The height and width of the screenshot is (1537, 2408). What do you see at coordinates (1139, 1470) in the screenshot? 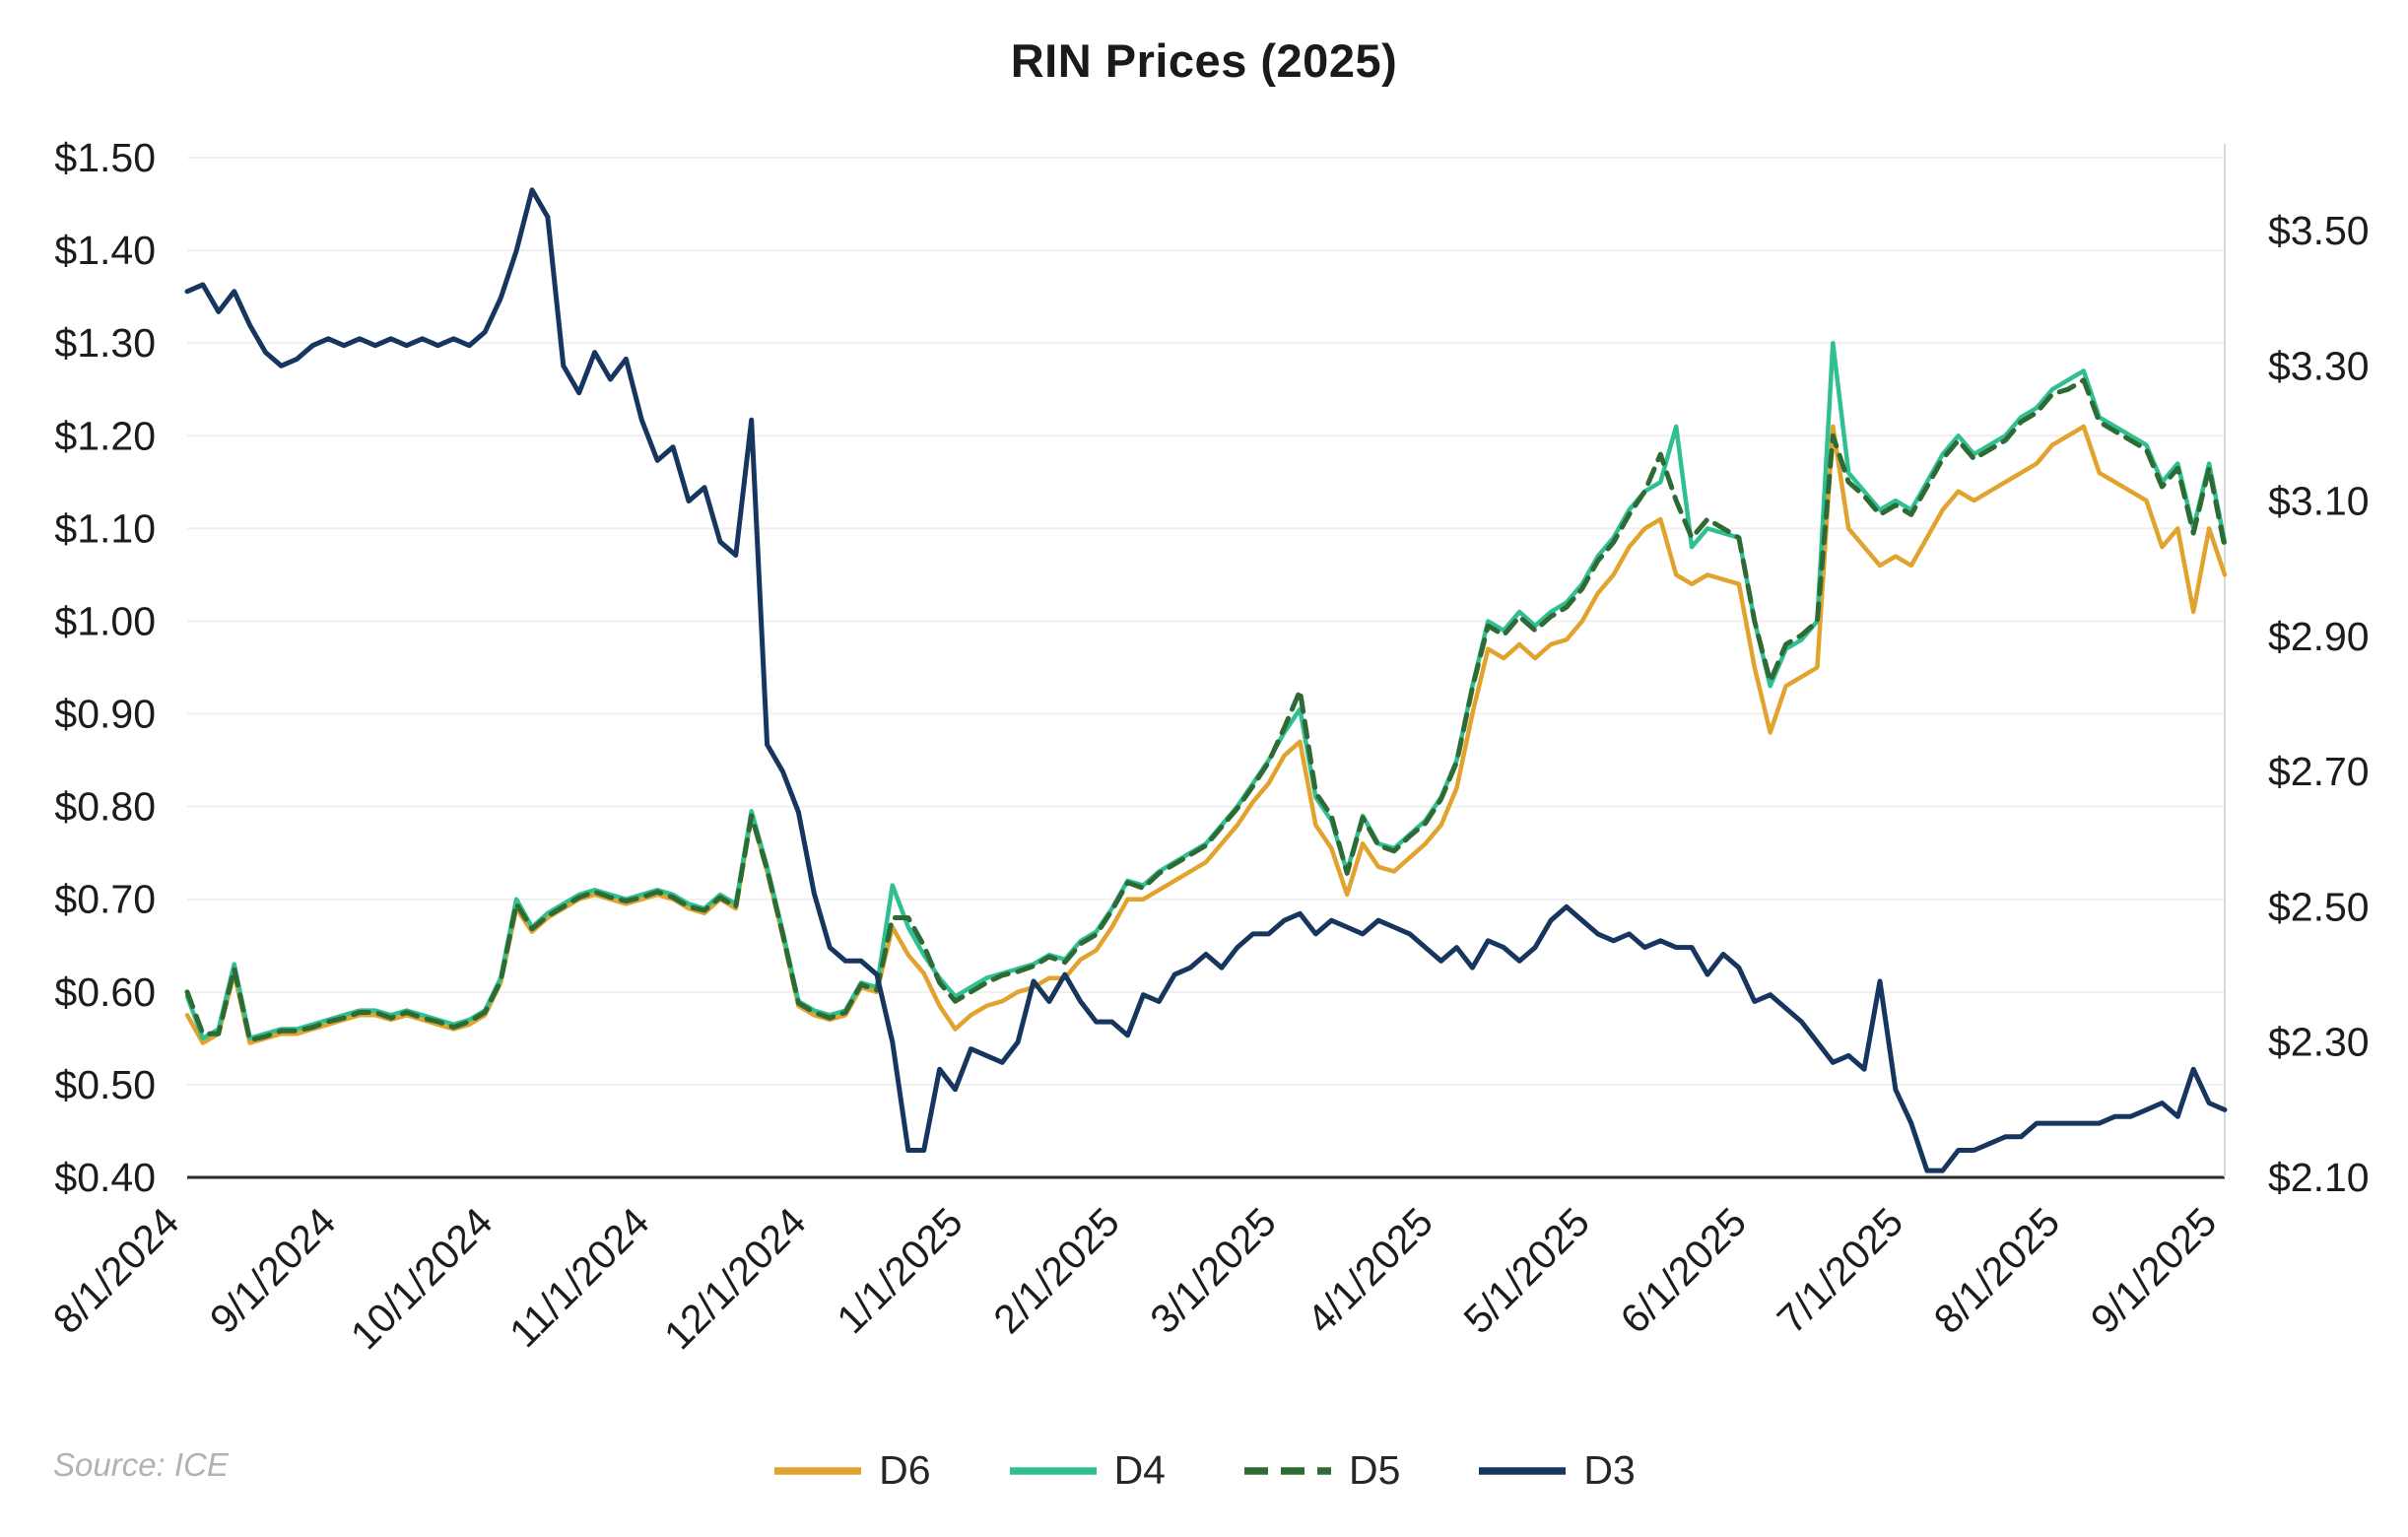
I see `legend-label-d4: D4` at bounding box center [1139, 1470].